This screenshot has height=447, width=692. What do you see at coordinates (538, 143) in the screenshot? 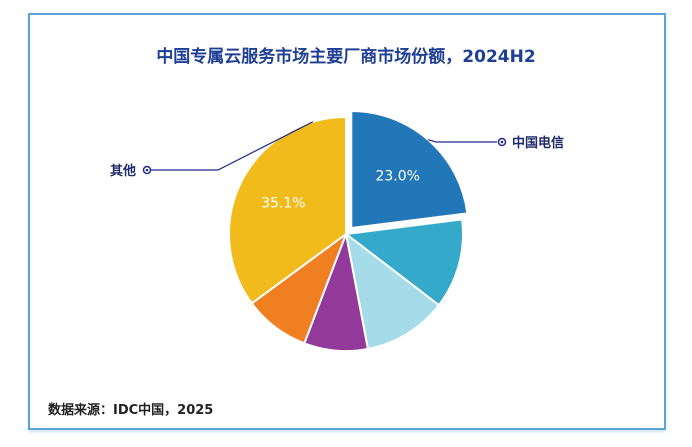
I see `slice-name-label-0: 中国电信` at bounding box center [538, 143].